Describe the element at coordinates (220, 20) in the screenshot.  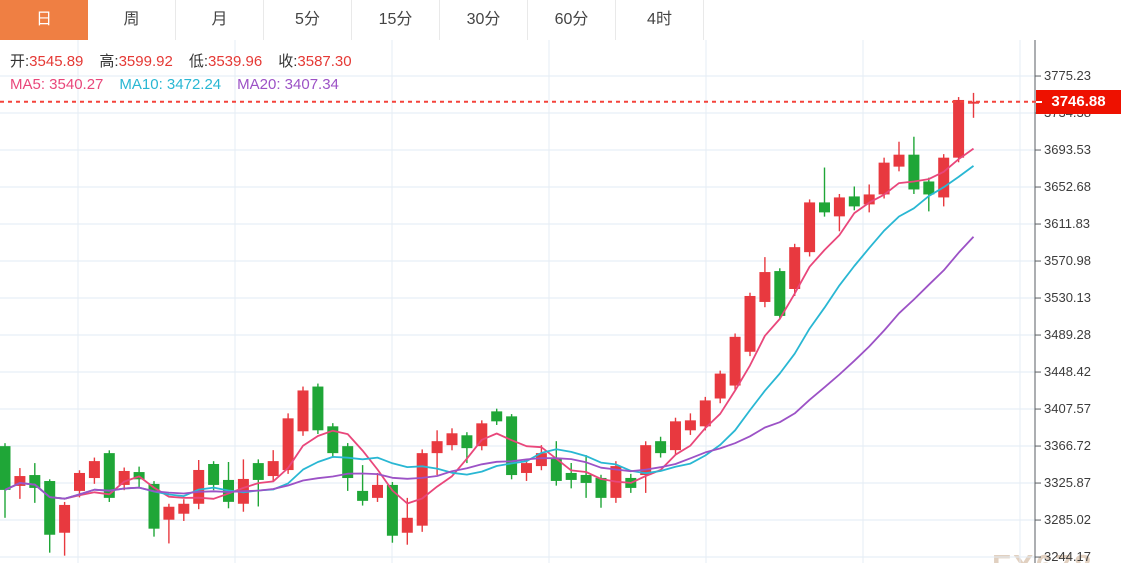
I see `tab-interval-2: 月` at that location.